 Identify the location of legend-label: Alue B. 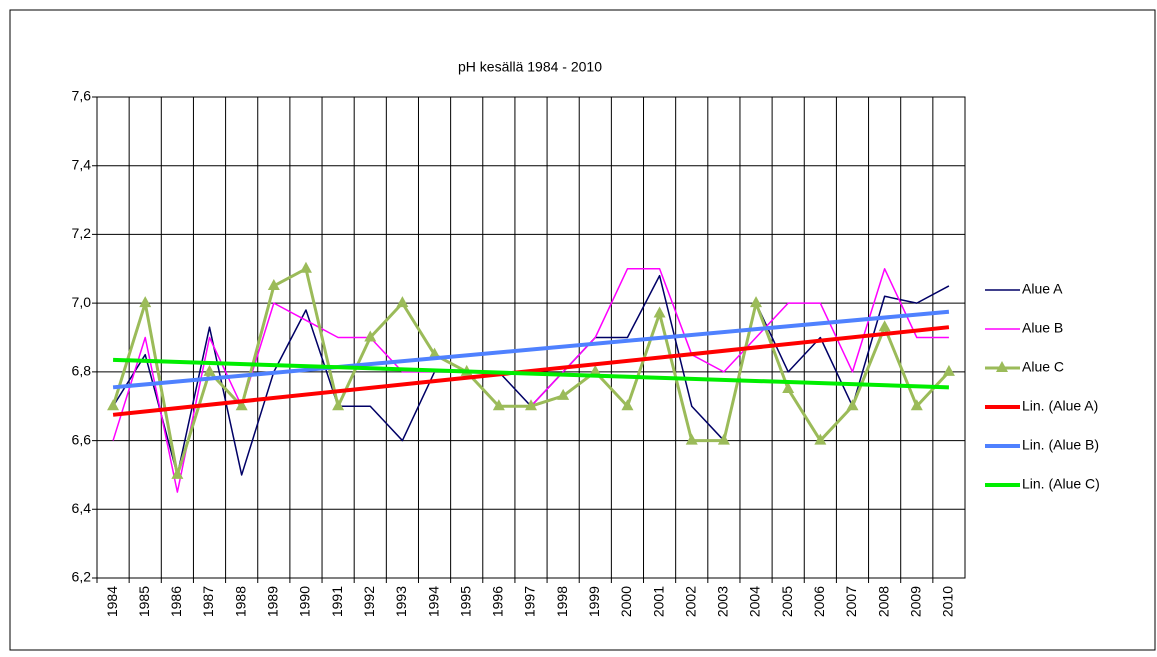
(1042, 328).